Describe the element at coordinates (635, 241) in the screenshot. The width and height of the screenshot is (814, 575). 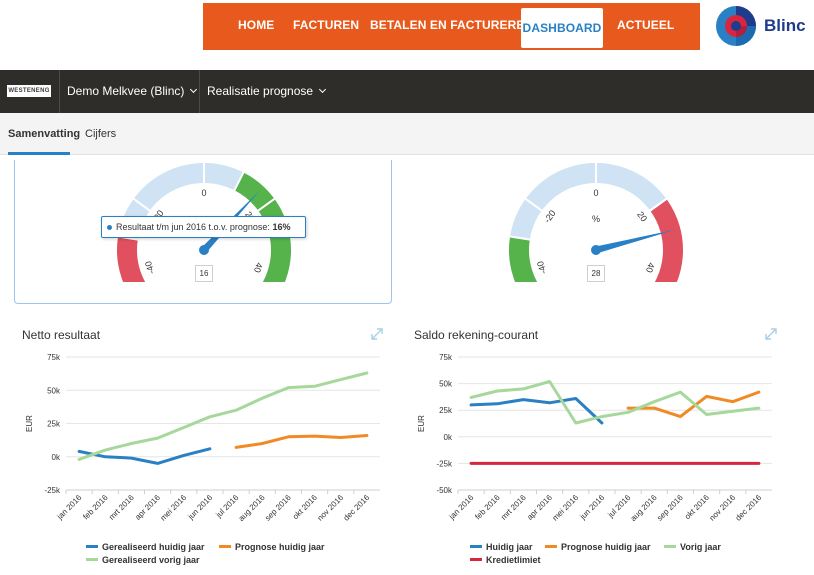
I see `gauge-needle` at that location.